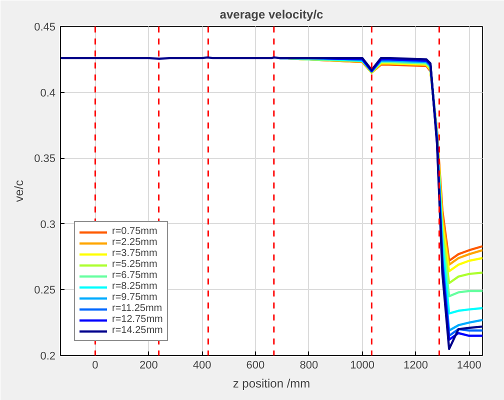 This screenshot has height=400, width=504. Describe the element at coordinates (19, 191) in the screenshot. I see `y-axis-title: ve/c` at that location.